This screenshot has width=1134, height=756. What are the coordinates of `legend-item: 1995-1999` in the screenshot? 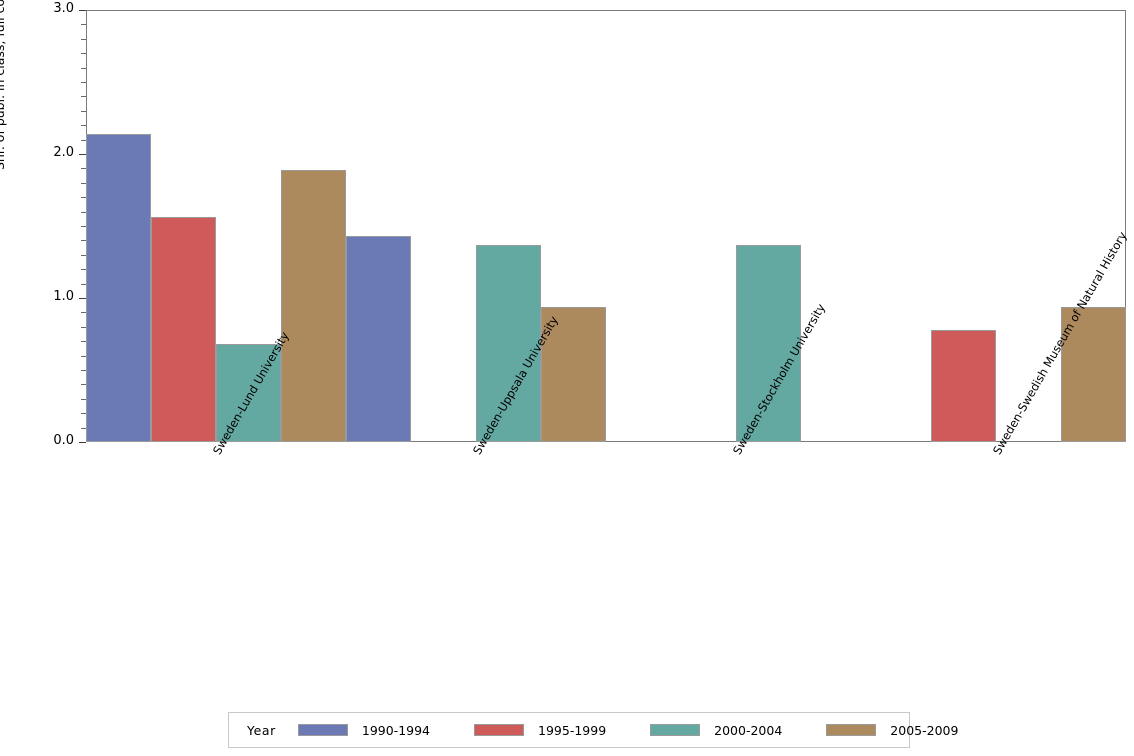 It's located at (562, 730).